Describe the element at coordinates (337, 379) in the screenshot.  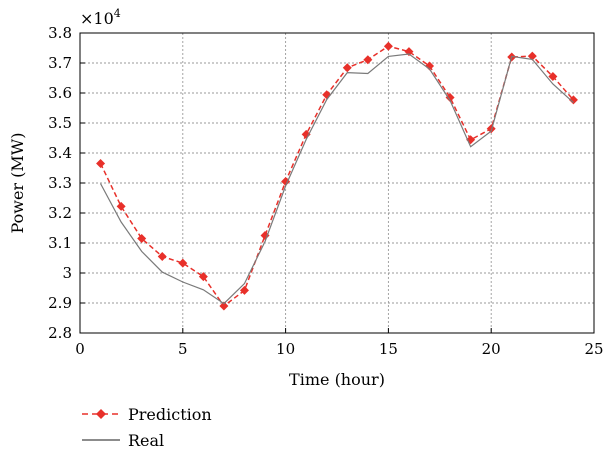
I see `x-axis-label: Time (hour)` at that location.